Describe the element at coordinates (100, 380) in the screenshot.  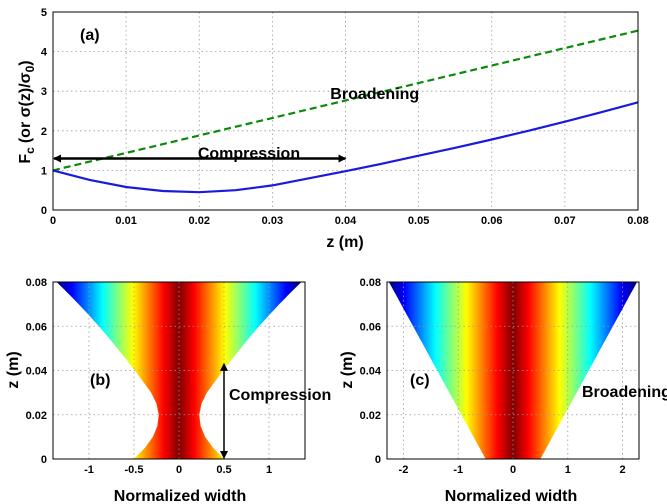
I see `panel-b-label: (b)` at that location.